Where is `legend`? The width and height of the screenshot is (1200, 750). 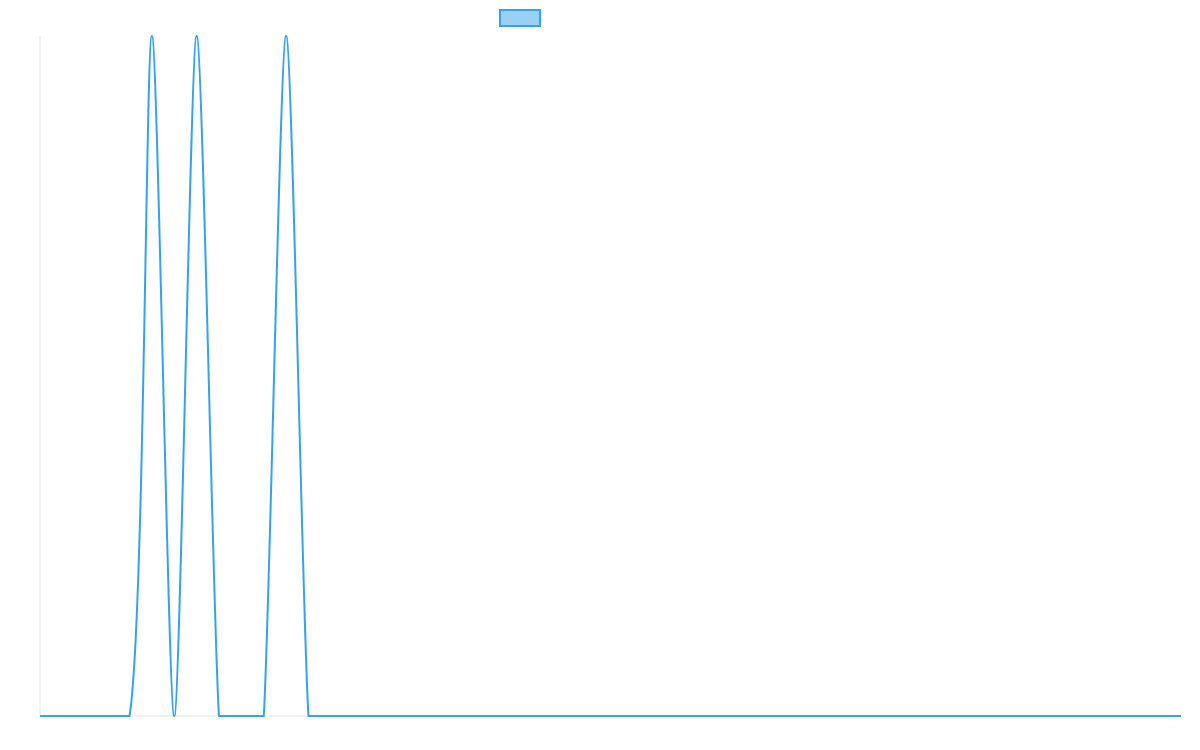 legend is located at coordinates (520, 18).